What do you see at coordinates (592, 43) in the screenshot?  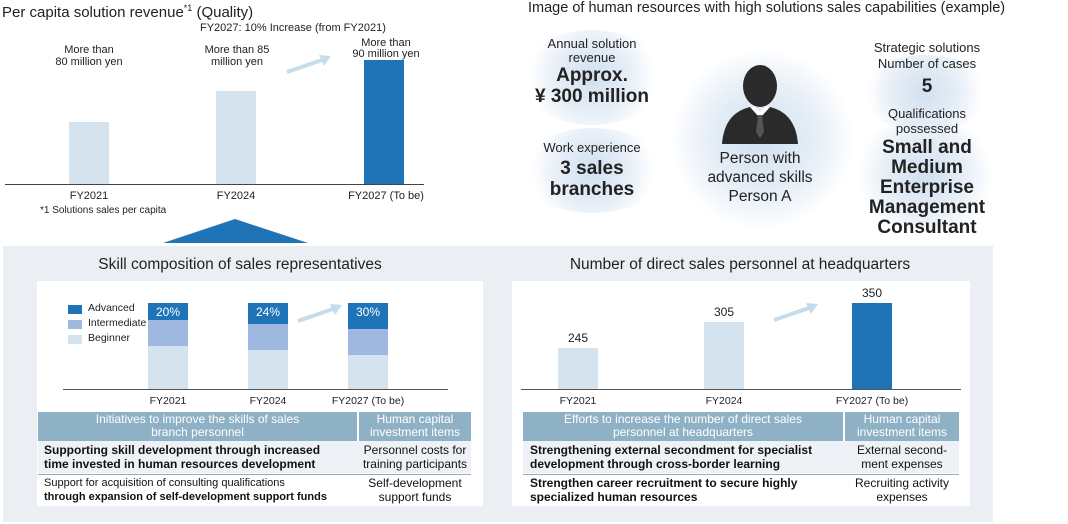 I see `annual-label: Annual solution` at bounding box center [592, 43].